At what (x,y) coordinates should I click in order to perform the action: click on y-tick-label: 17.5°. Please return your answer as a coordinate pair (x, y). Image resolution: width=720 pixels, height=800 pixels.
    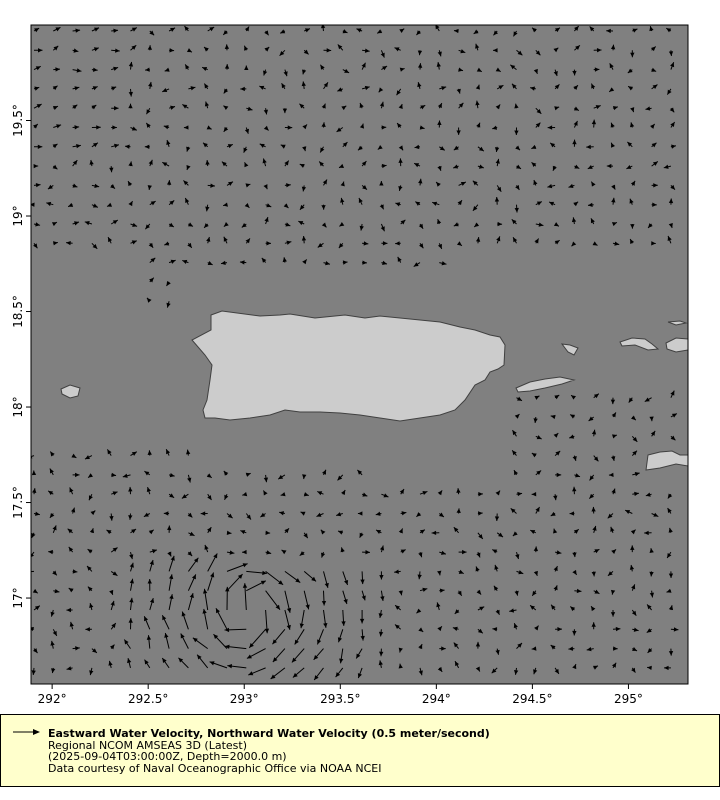
    Looking at the image, I should click on (18, 502).